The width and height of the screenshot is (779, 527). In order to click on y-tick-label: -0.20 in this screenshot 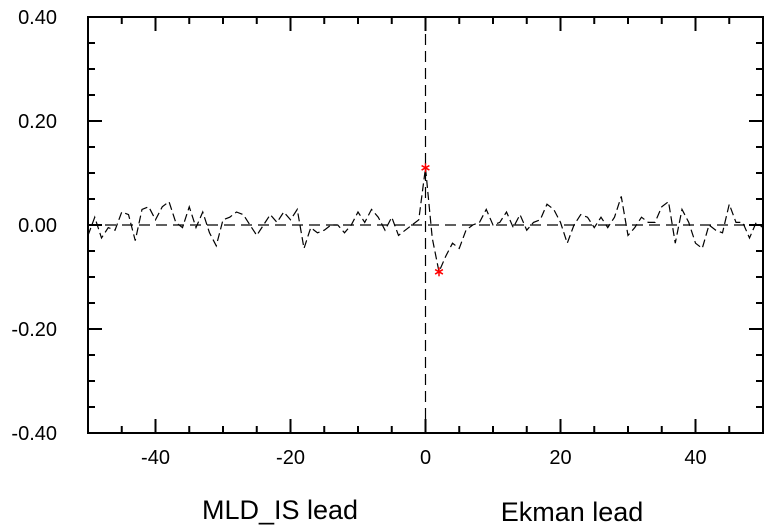, I will do `click(34, 330)`.